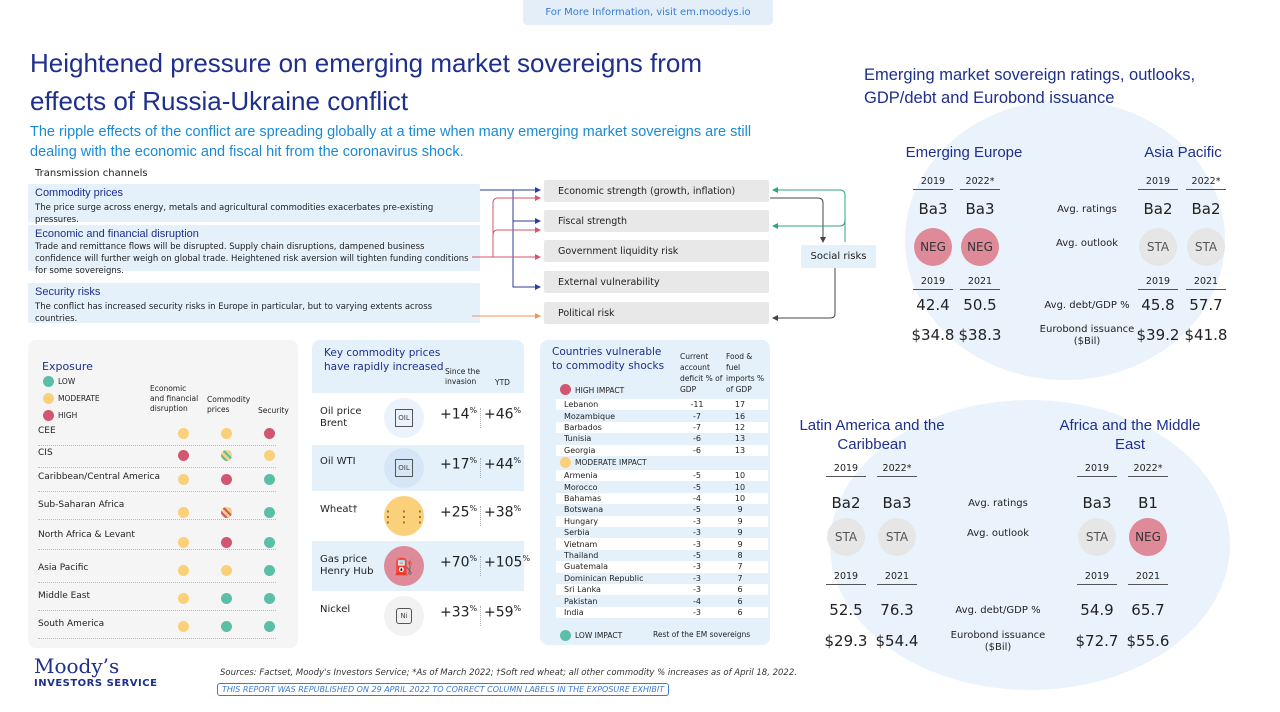 This screenshot has width=1280, height=712. Describe the element at coordinates (91, 173) in the screenshot. I see `transmission-heading: Transmission channels` at that location.